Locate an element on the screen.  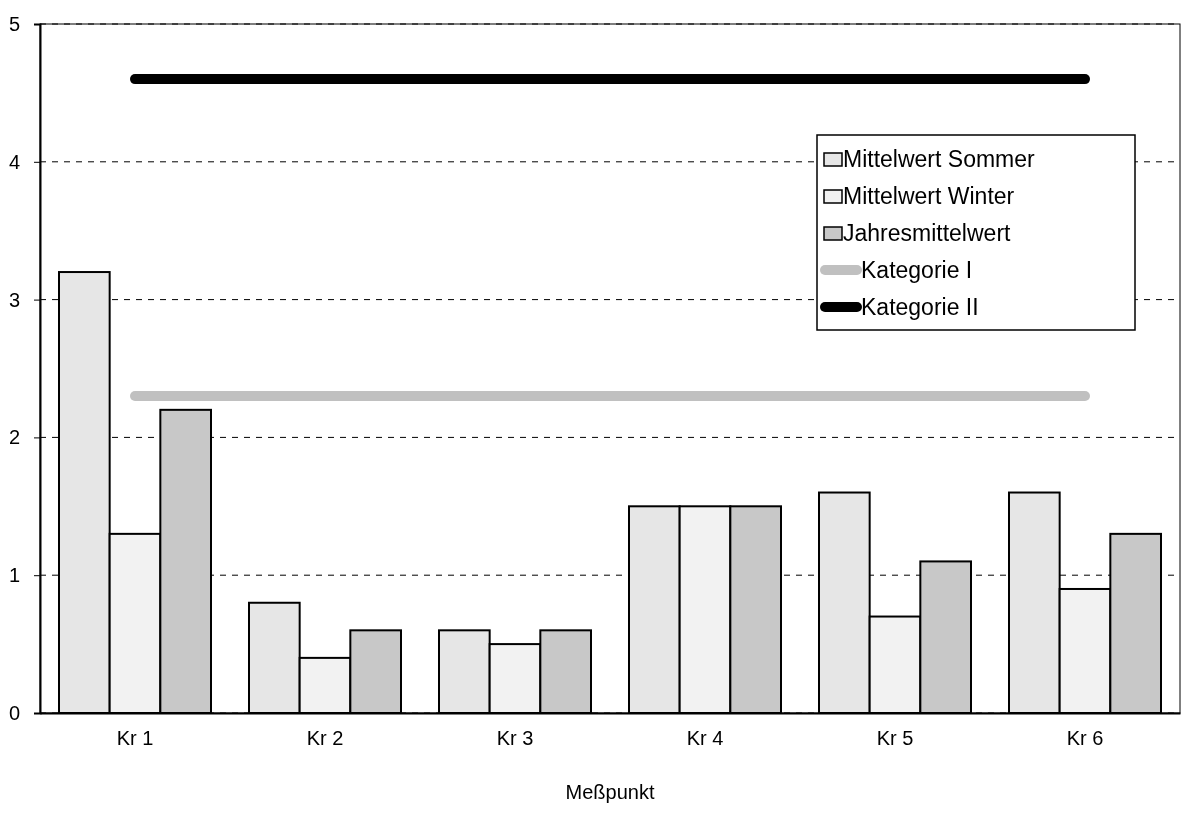
y-tick-label: 4 is located at coordinates (14, 161).